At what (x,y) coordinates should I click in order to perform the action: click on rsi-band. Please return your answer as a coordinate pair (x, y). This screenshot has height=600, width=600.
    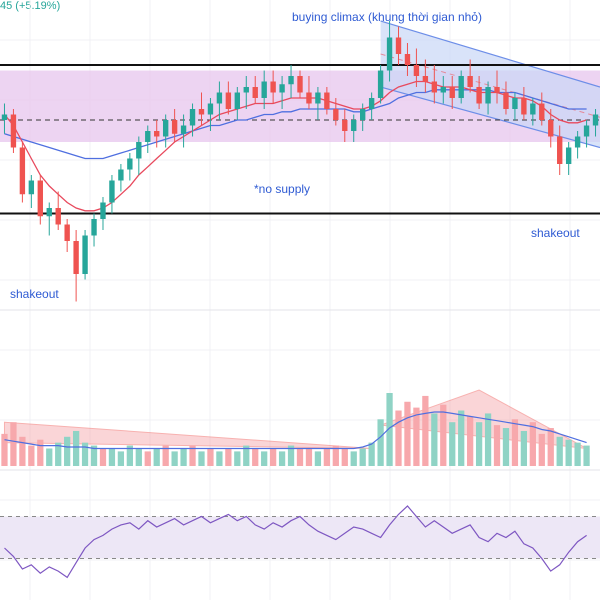
    Looking at the image, I should click on (300, 537).